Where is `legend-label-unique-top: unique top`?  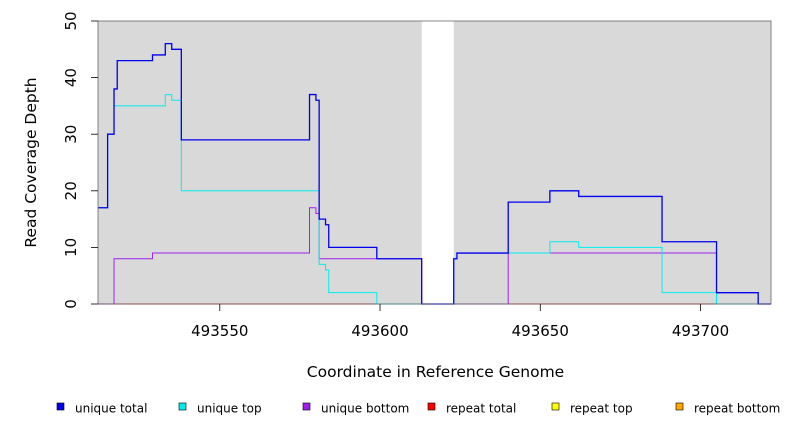
legend-label-unique-top: unique top is located at coordinates (229, 409).